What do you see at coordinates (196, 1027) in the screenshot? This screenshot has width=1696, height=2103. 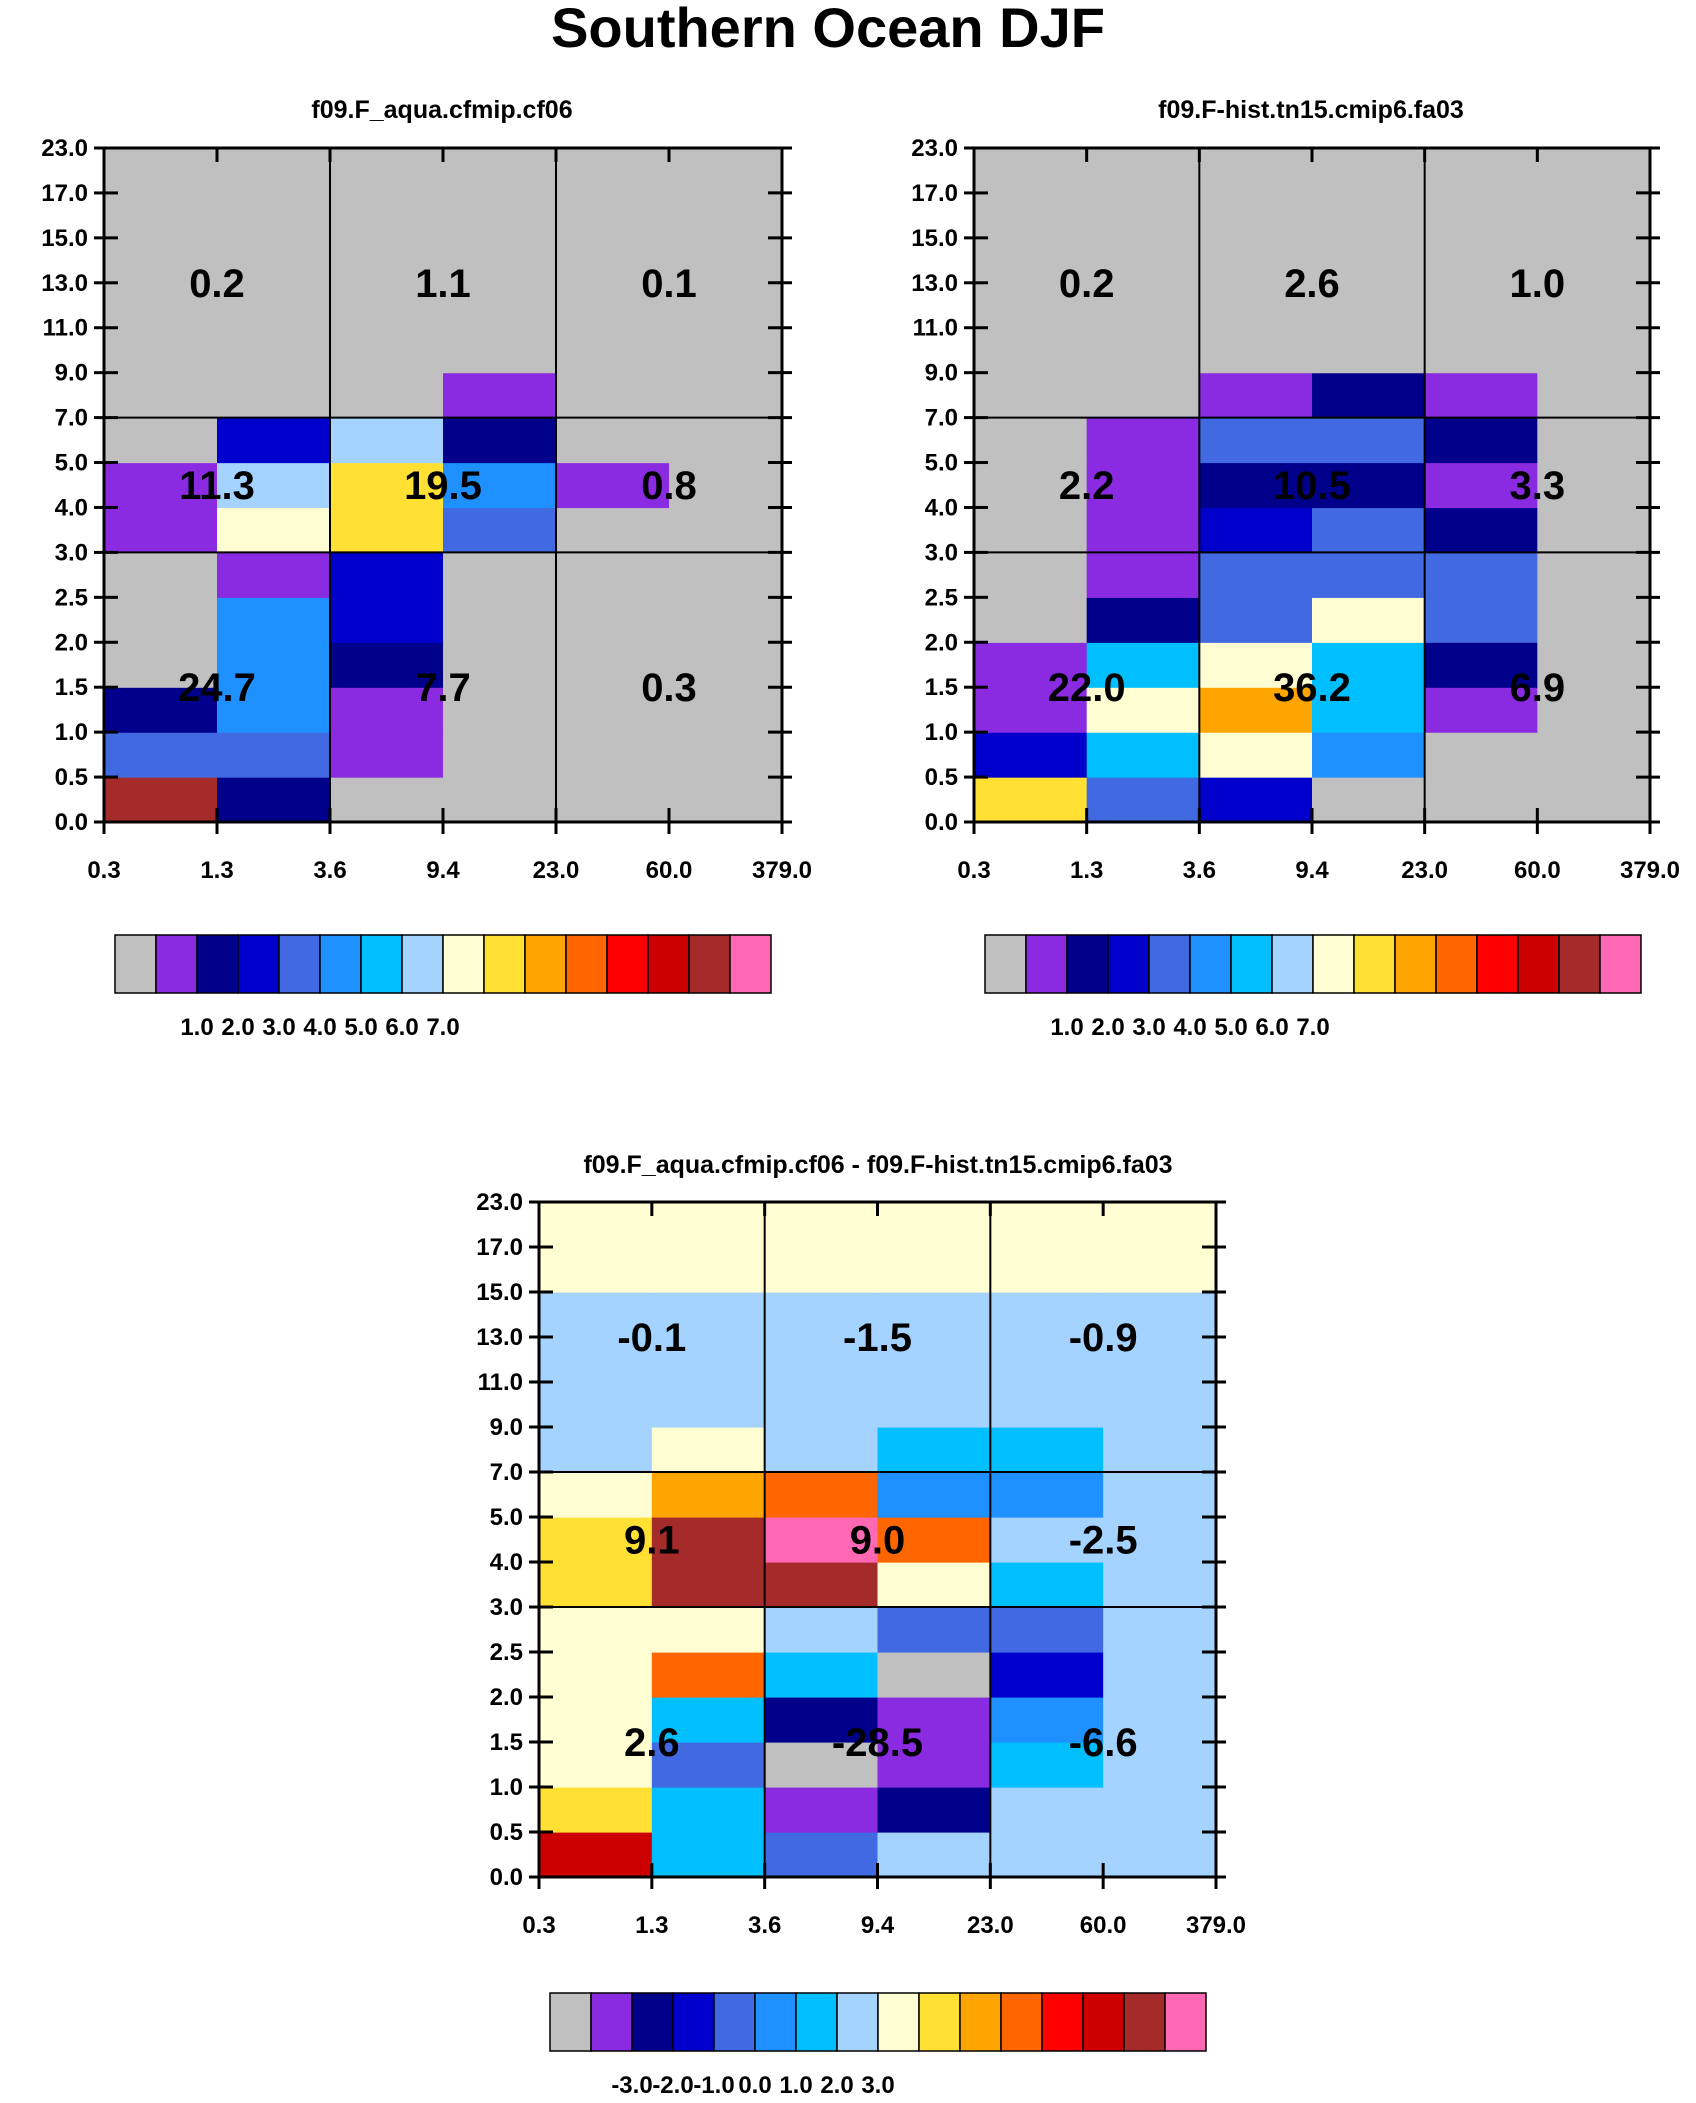 I see `colorbar-tick-label: 1.0` at bounding box center [196, 1027].